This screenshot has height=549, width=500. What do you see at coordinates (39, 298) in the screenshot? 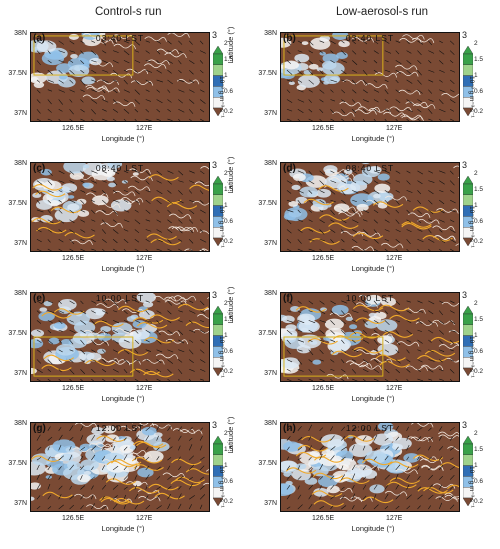
I see `panel-label: (e)` at bounding box center [39, 298].